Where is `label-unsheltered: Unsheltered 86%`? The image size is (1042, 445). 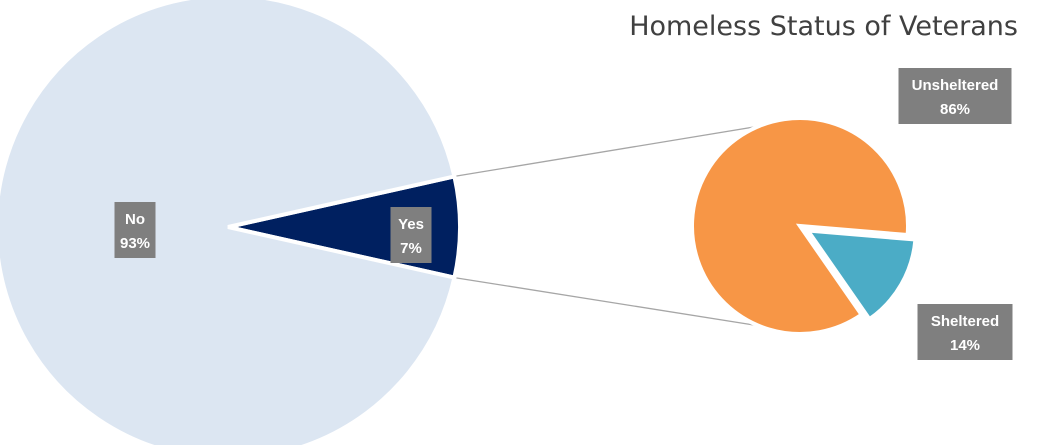
label-unsheltered: Unsheltered 86% is located at coordinates (955, 96).